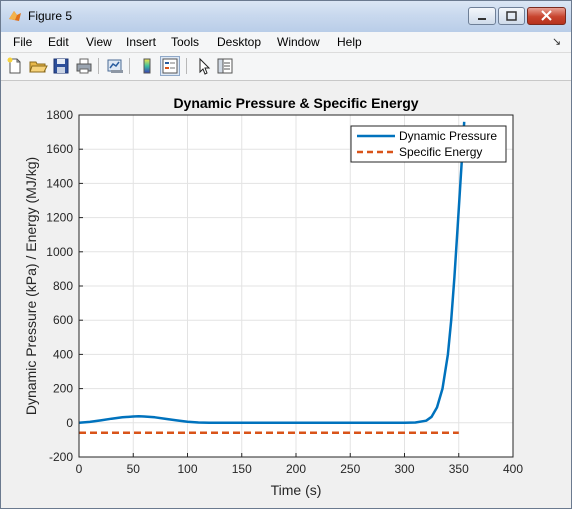 This screenshot has height=509, width=572. Describe the element at coordinates (295, 103) in the screenshot. I see `chart-title: Dynamic Pressure & Specific Energy` at that location.